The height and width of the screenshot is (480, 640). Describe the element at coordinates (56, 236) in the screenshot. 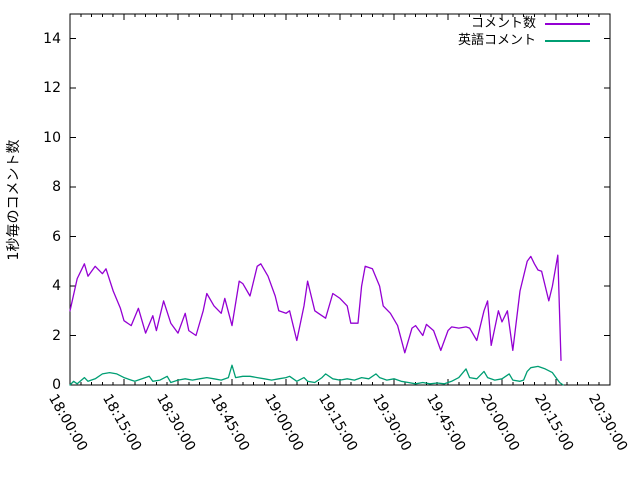

I see `y-tick-label: 6` at that location.